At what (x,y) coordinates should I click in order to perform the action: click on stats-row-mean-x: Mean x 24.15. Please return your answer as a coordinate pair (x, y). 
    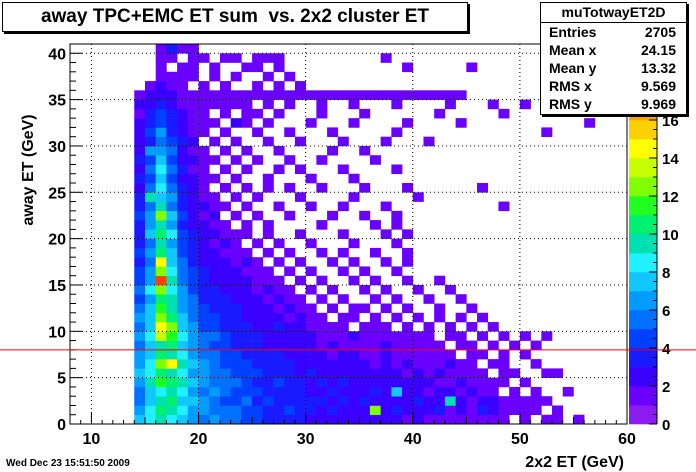
    Looking at the image, I should click on (613, 50).